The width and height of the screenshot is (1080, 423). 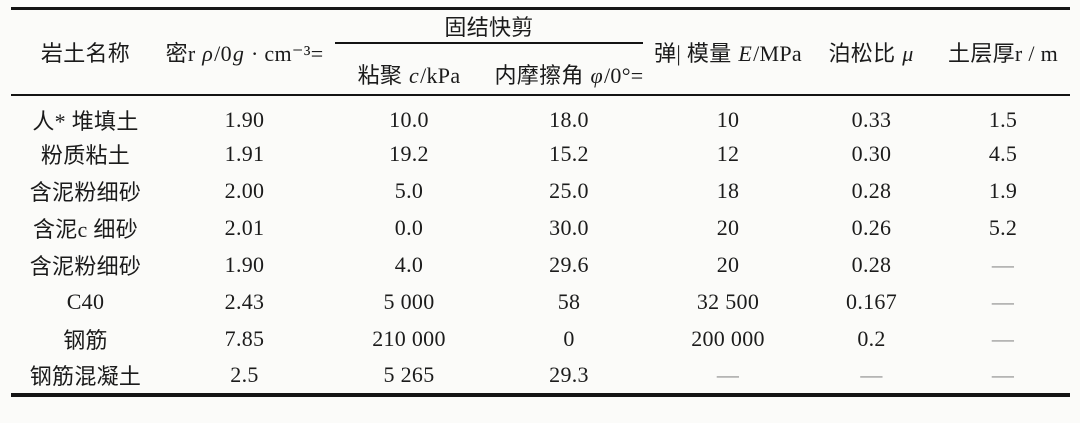 I want to click on cohesion-cell: 0.0, so click(x=409, y=227).